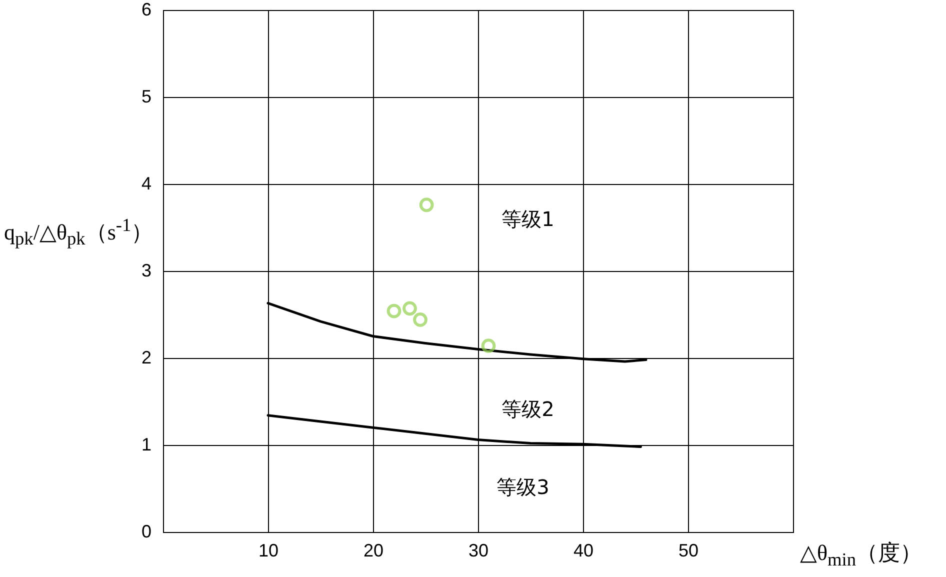 Image resolution: width=946 pixels, height=577 pixels. Describe the element at coordinates (146, 444) in the screenshot. I see `y-tick-label: 1` at that location.